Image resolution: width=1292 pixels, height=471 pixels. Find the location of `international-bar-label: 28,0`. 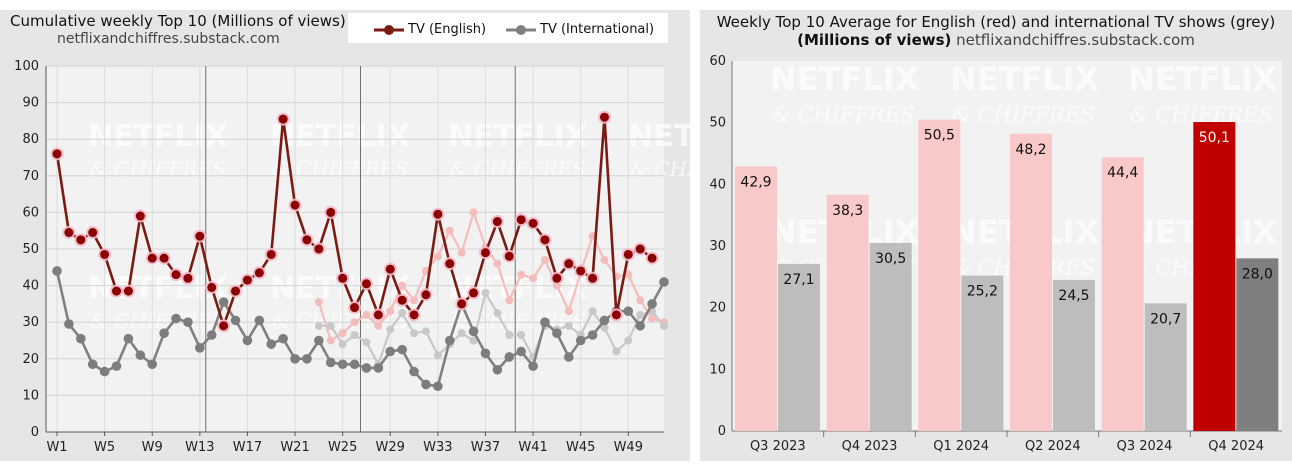

international-bar-label: 28,0 is located at coordinates (1257, 274).